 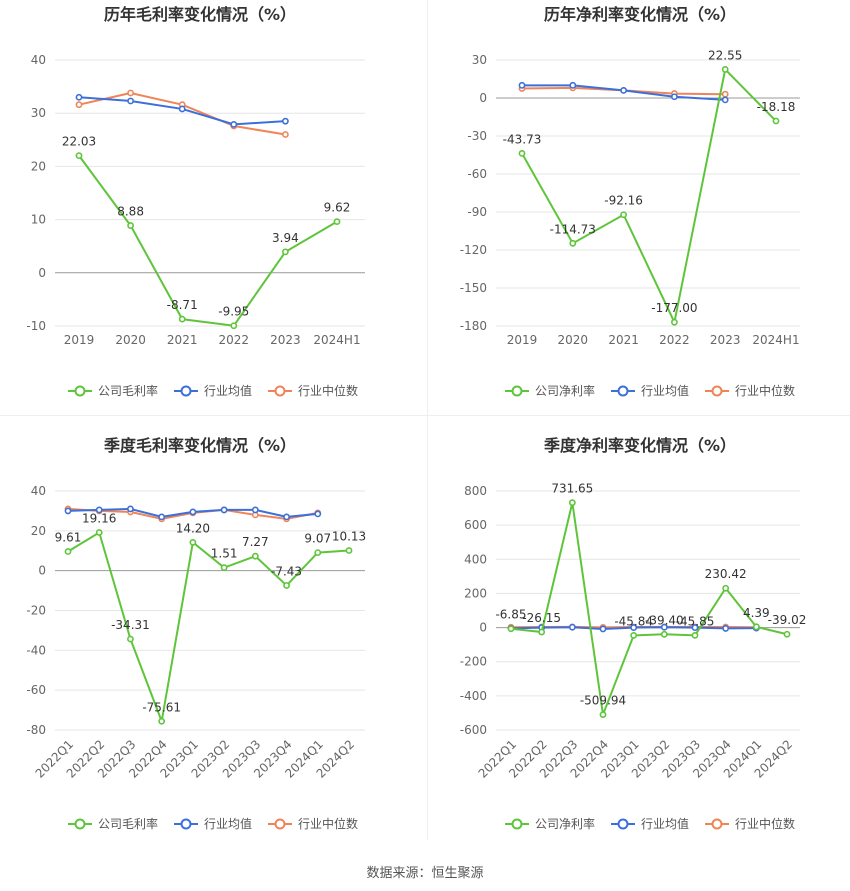 What do you see at coordinates (650, 390) in the screenshot?
I see `legend-item: 行业均值` at bounding box center [650, 390].